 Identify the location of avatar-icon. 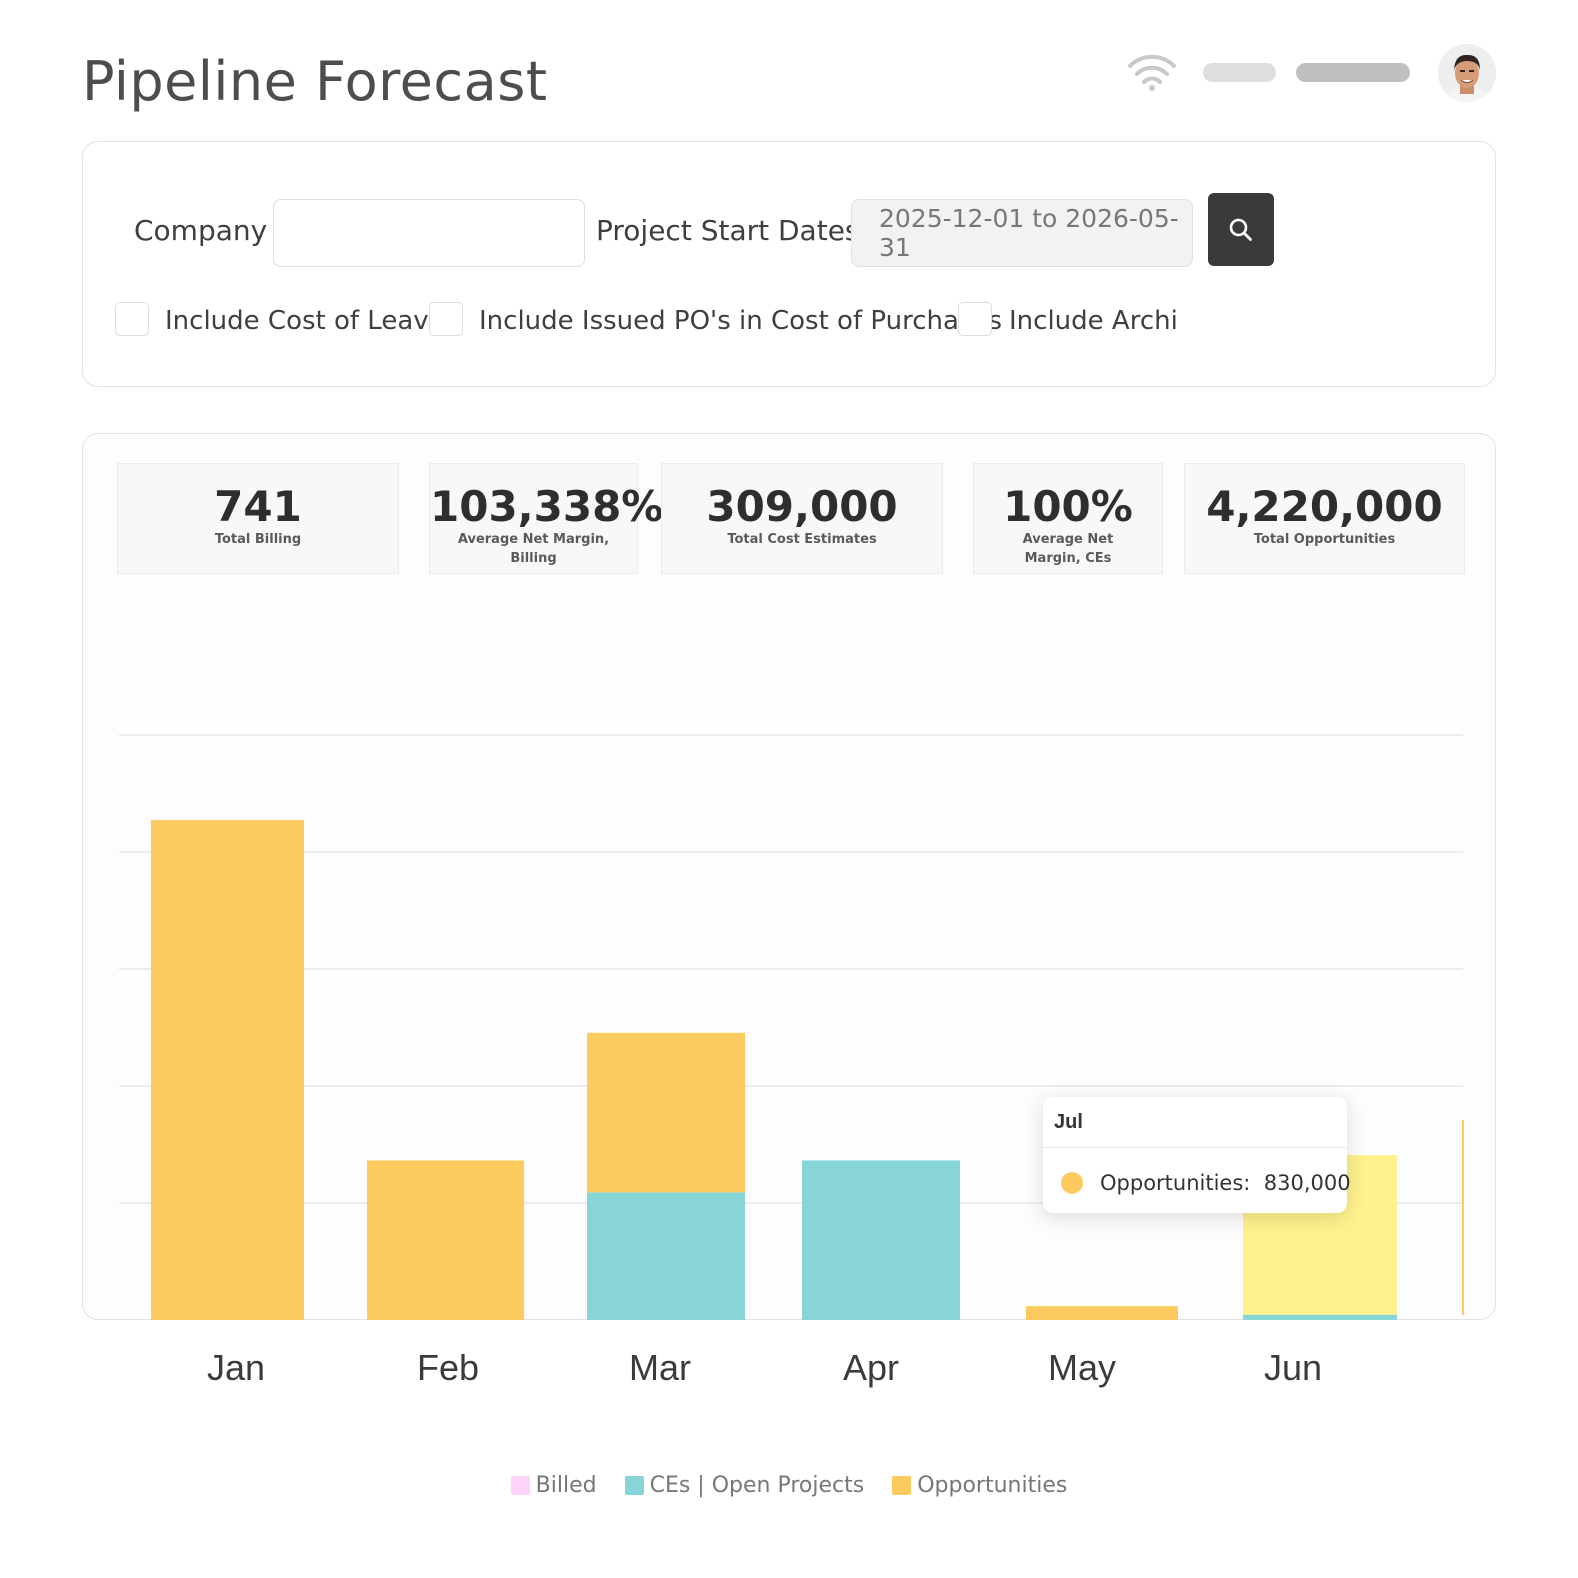
(1467, 73).